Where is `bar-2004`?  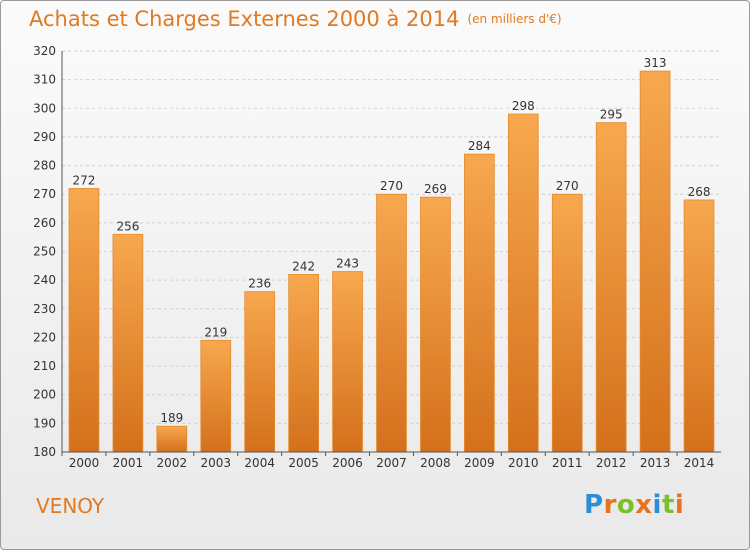 bar-2004 is located at coordinates (260, 372).